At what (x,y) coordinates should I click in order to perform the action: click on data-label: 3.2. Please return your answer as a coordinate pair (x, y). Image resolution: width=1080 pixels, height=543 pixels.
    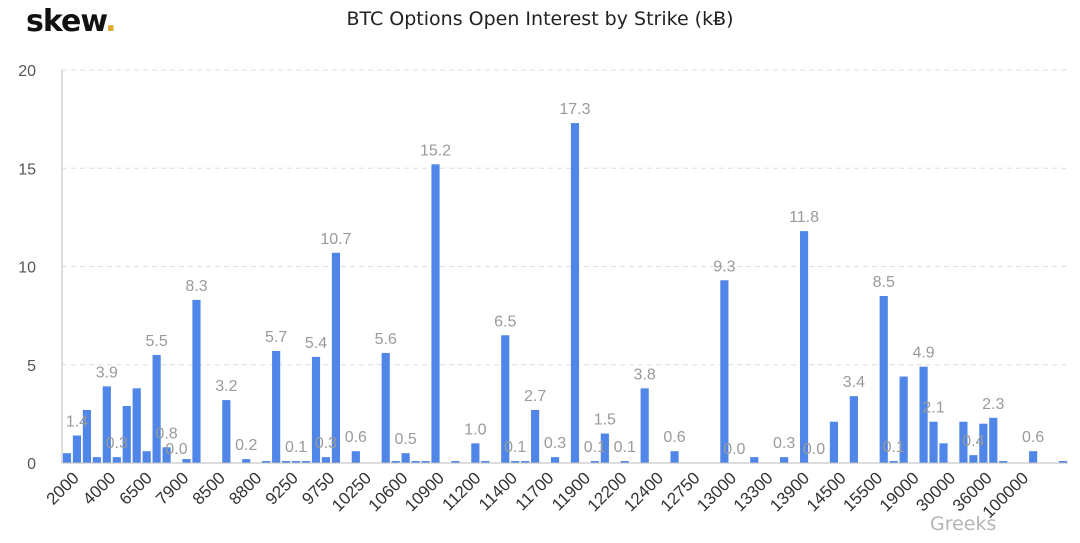
    Looking at the image, I should click on (226, 386).